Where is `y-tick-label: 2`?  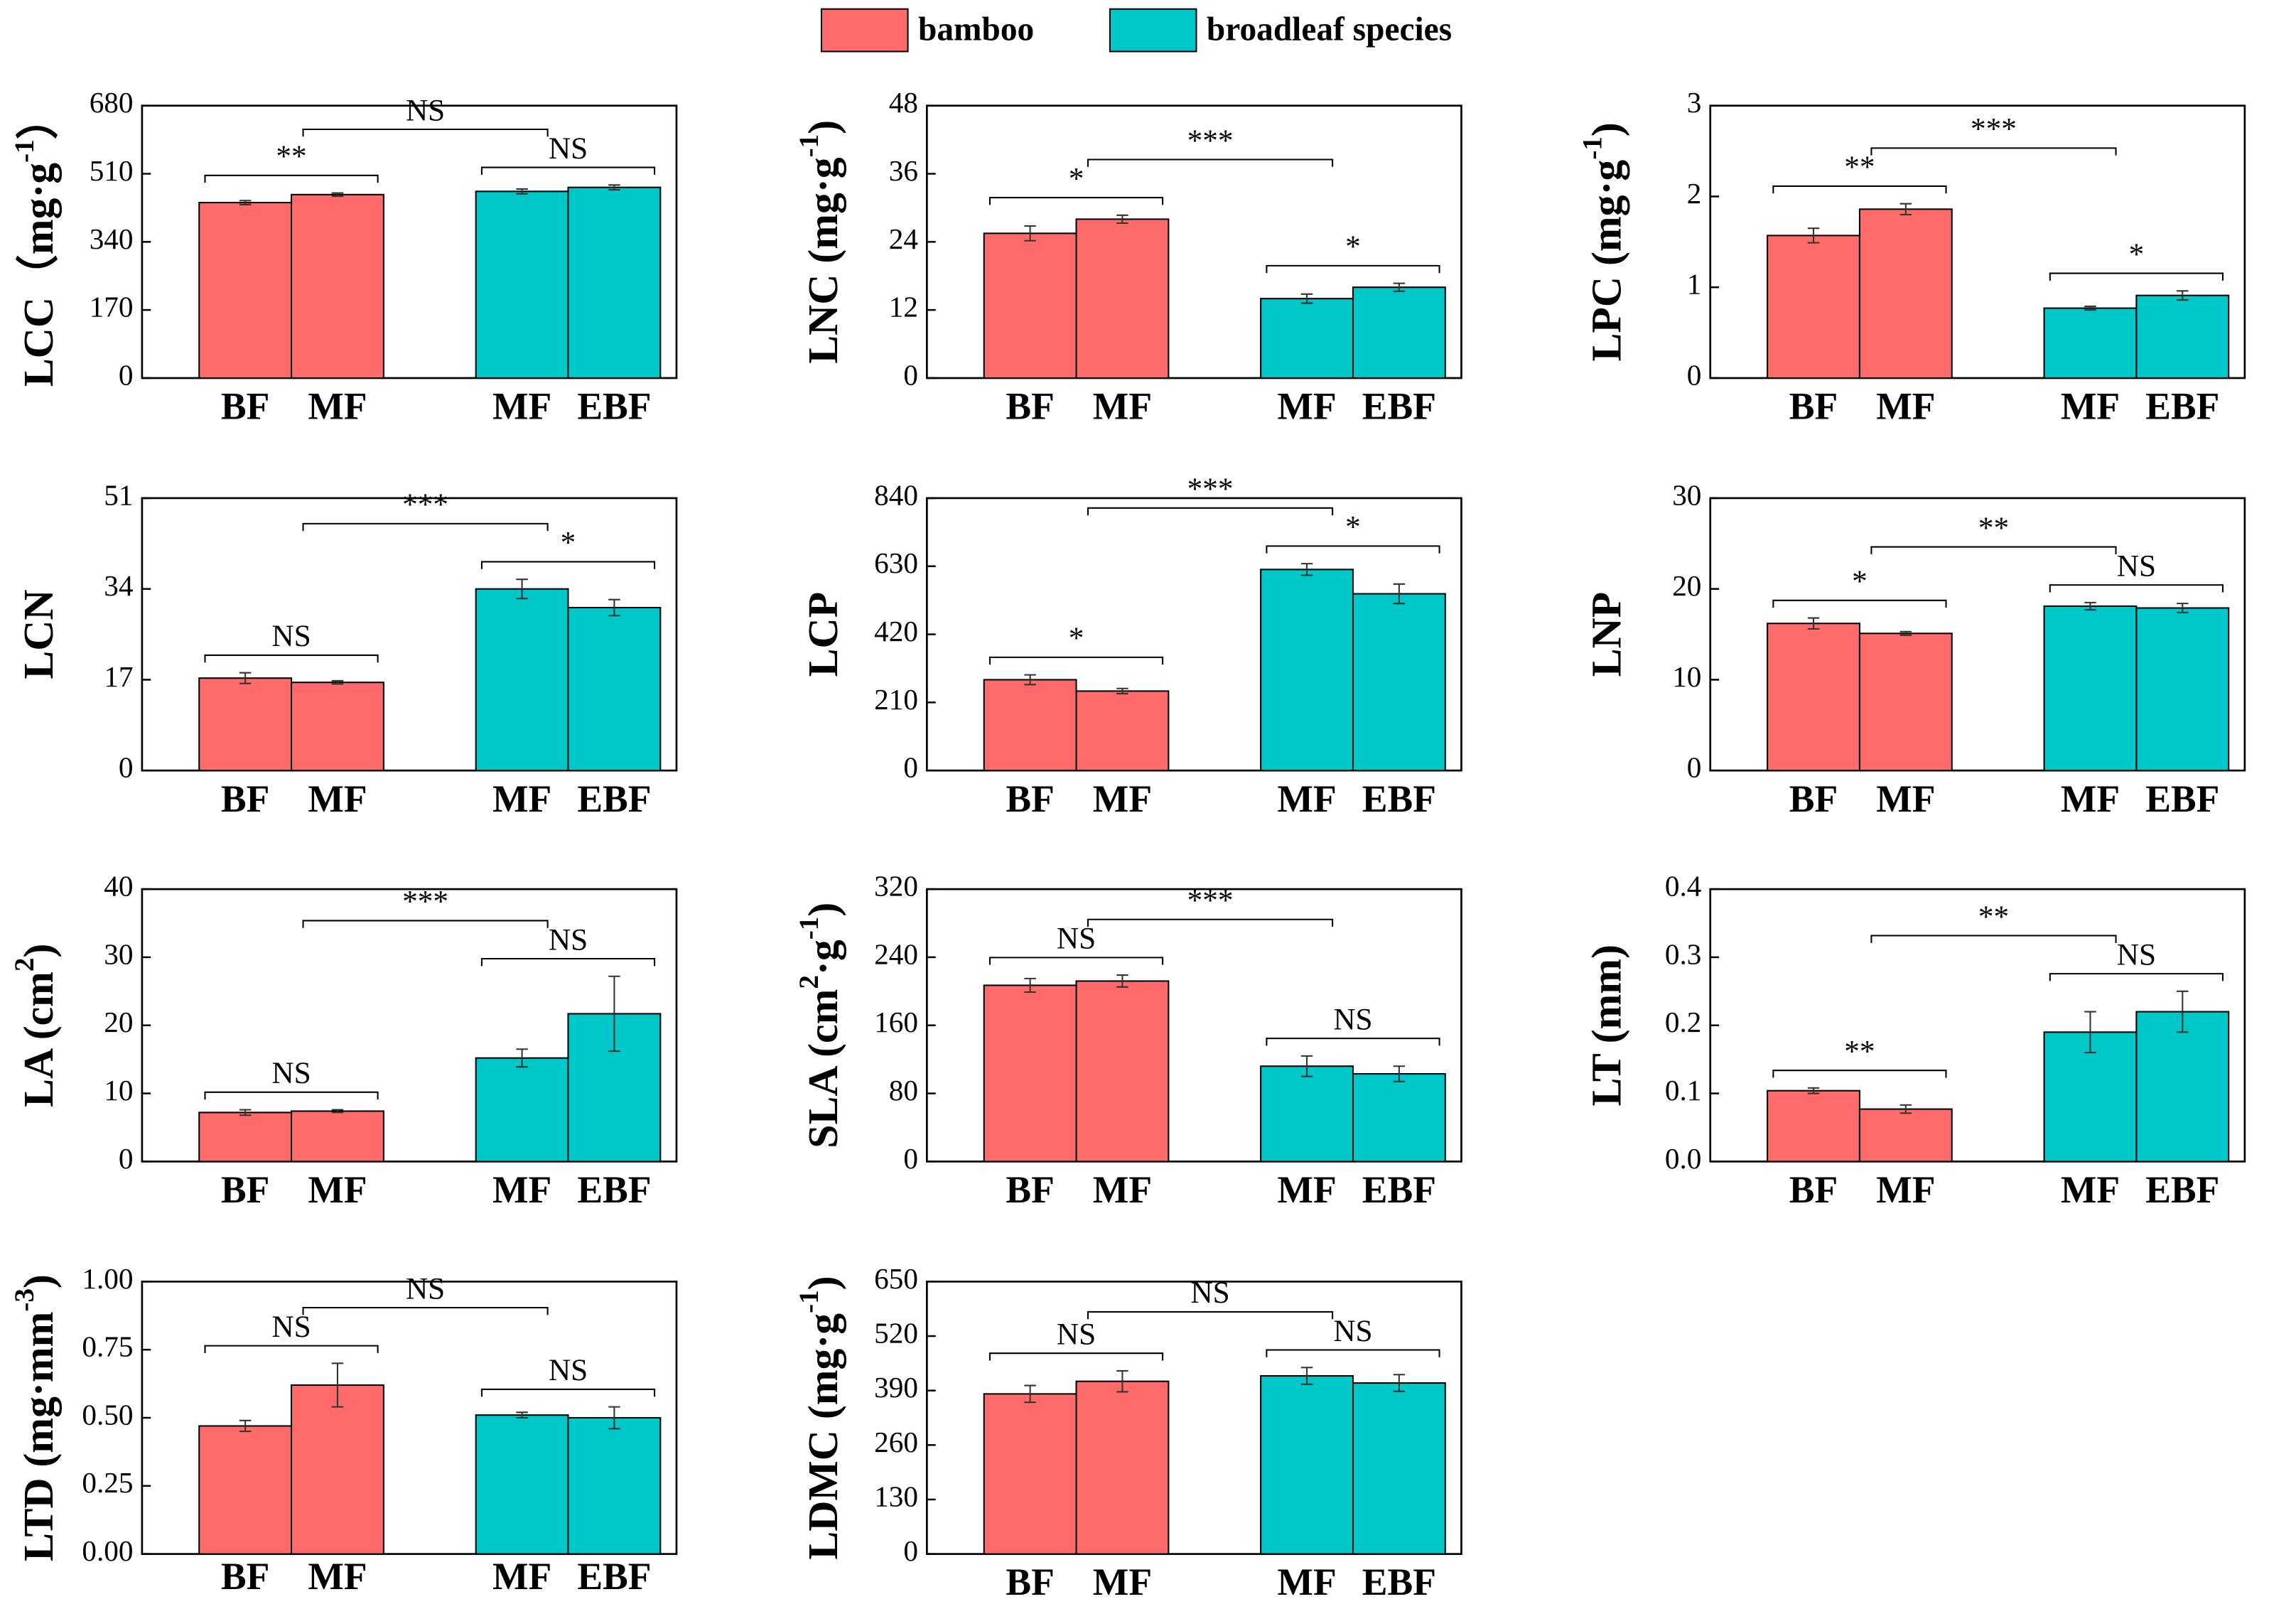 y-tick-label: 2 is located at coordinates (1694, 194).